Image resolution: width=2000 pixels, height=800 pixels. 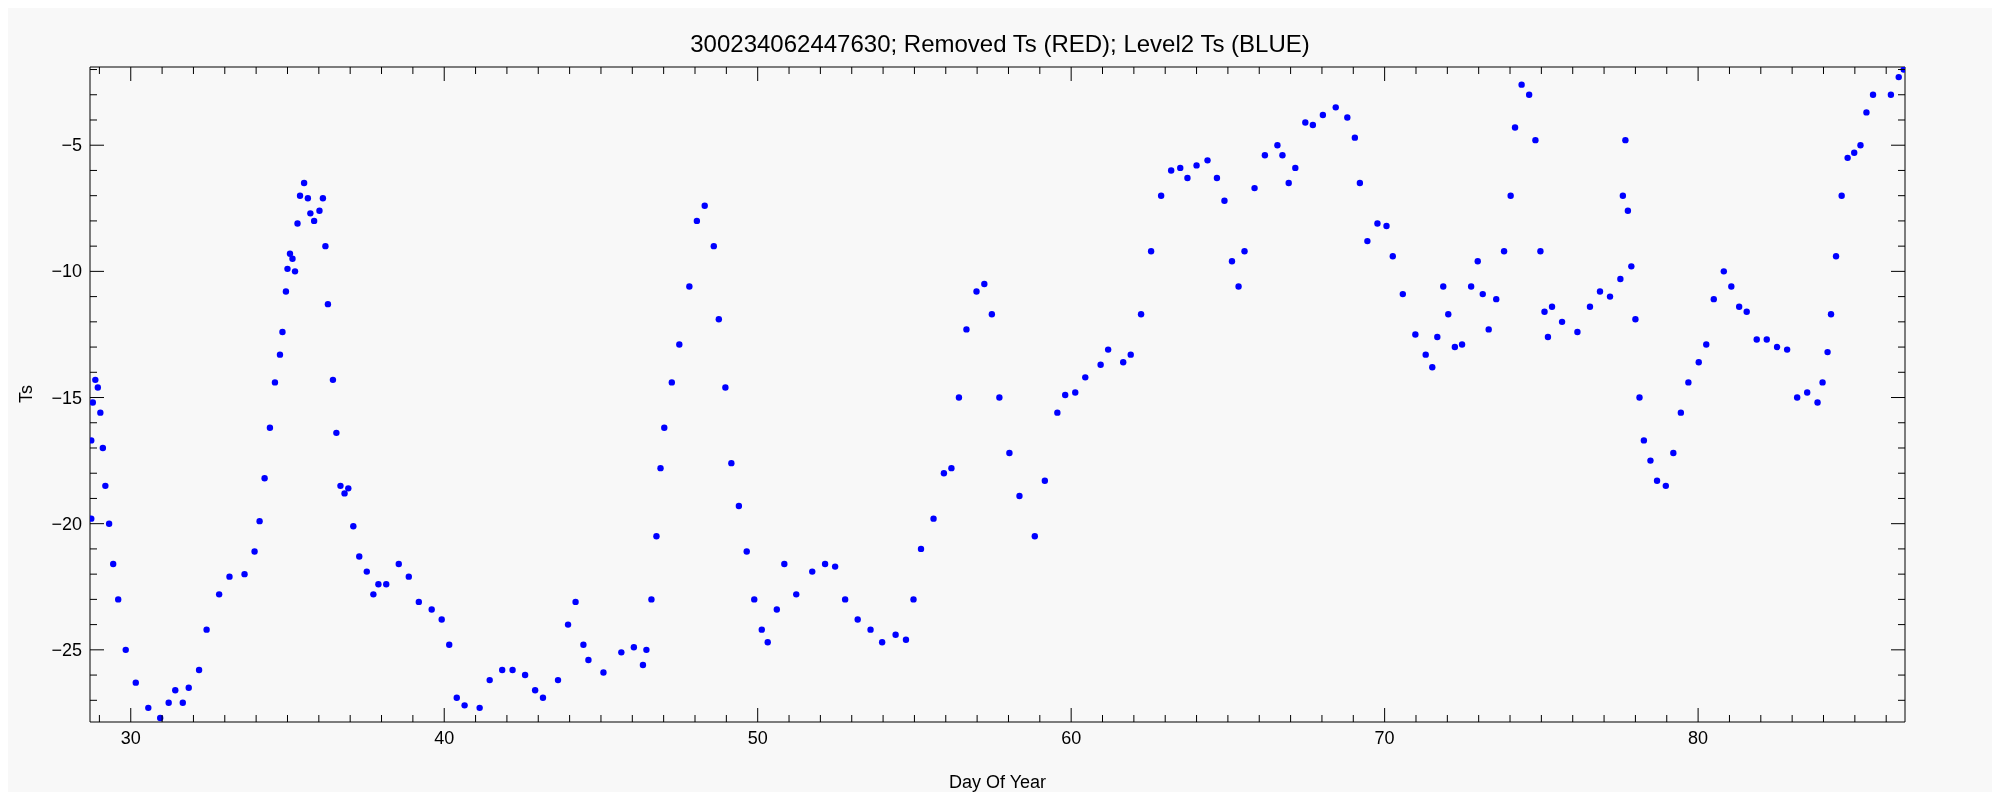 What do you see at coordinates (1698, 738) in the screenshot?
I see `x-tick-label: 80` at bounding box center [1698, 738].